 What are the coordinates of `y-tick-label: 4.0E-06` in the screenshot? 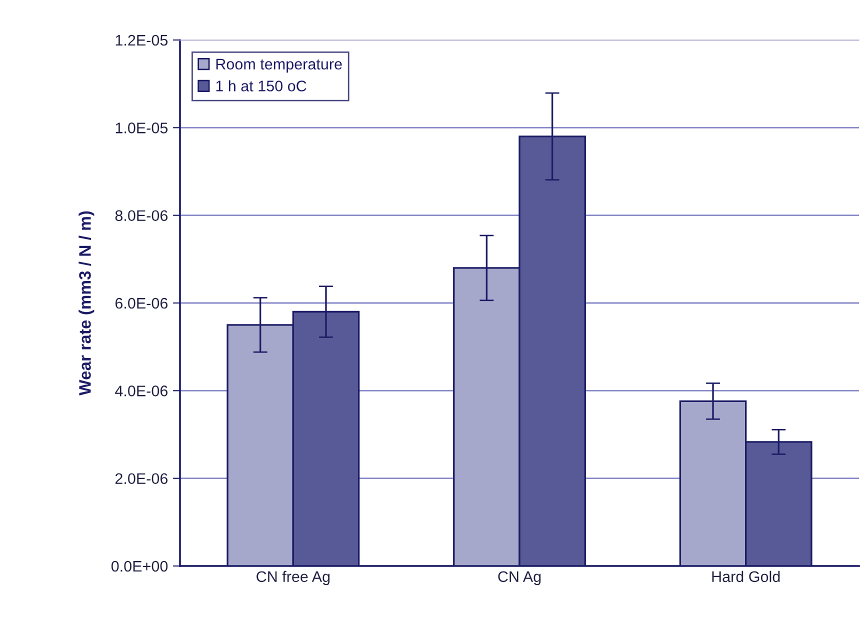 It's located at (141, 391).